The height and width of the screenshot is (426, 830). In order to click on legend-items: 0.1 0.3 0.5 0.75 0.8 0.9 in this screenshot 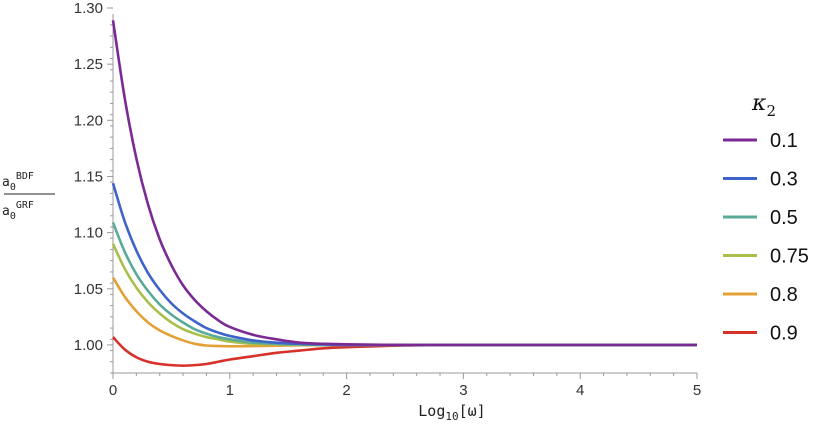, I will do `click(766, 237)`.